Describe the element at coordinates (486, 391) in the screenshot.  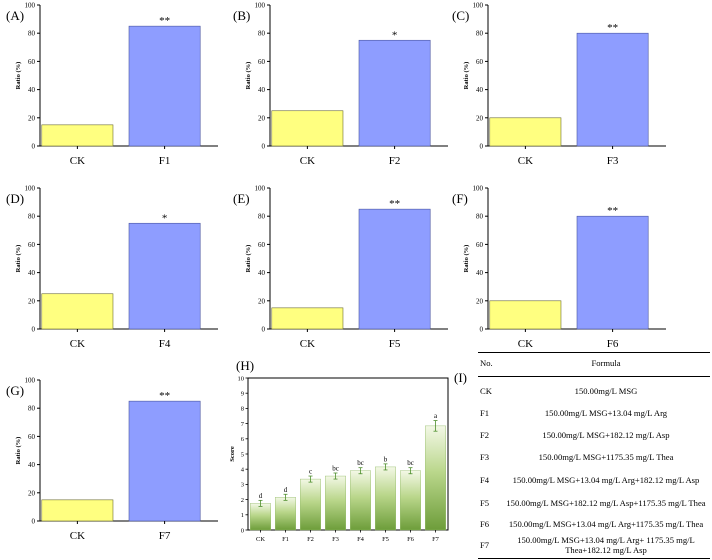
I see `table-cell-no: CK` at that location.